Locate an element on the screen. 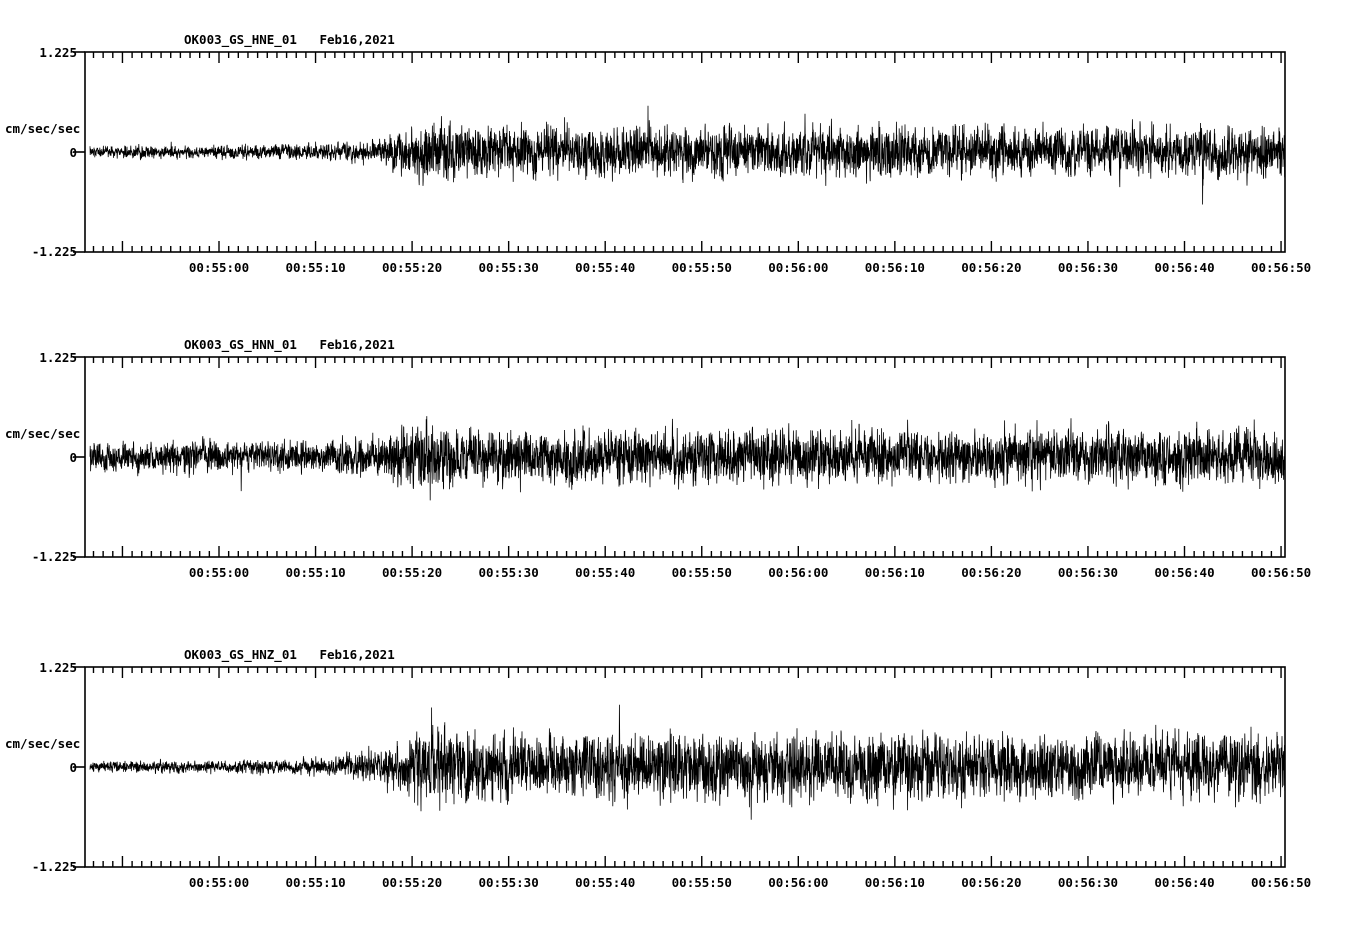 Image resolution: width=1358 pixels, height=935 pixels. panel-title-hnz: OK003_GS_HNZ_01 Feb16,2021 is located at coordinates (289, 654).